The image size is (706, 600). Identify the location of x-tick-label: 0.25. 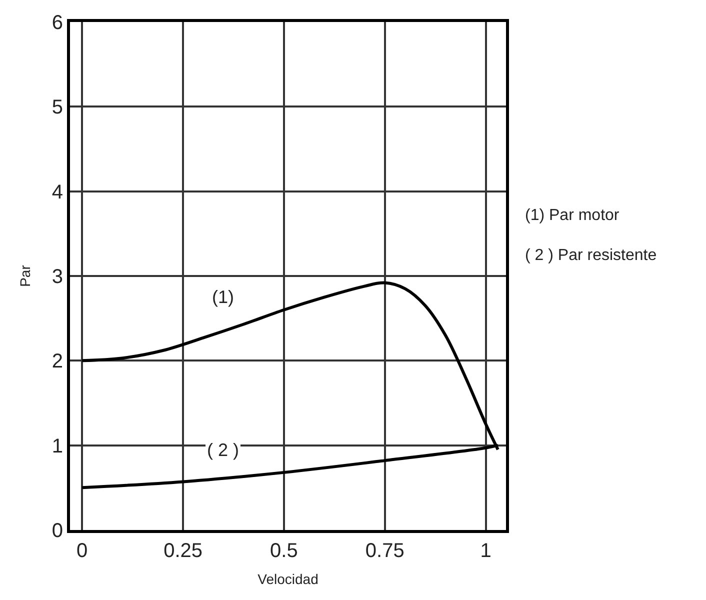
(183, 551).